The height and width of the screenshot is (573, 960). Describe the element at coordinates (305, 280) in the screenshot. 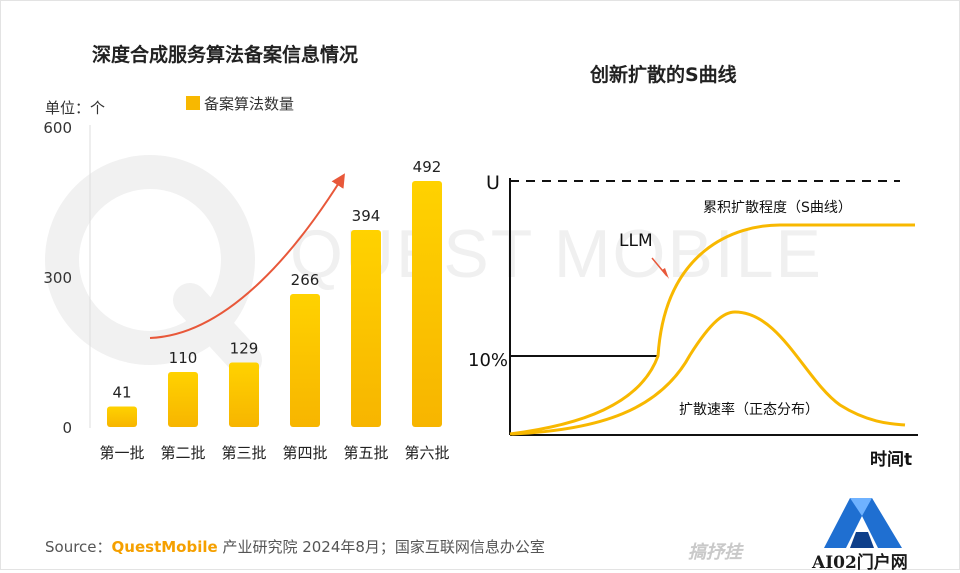

I see `bar-value-label: 266` at that location.